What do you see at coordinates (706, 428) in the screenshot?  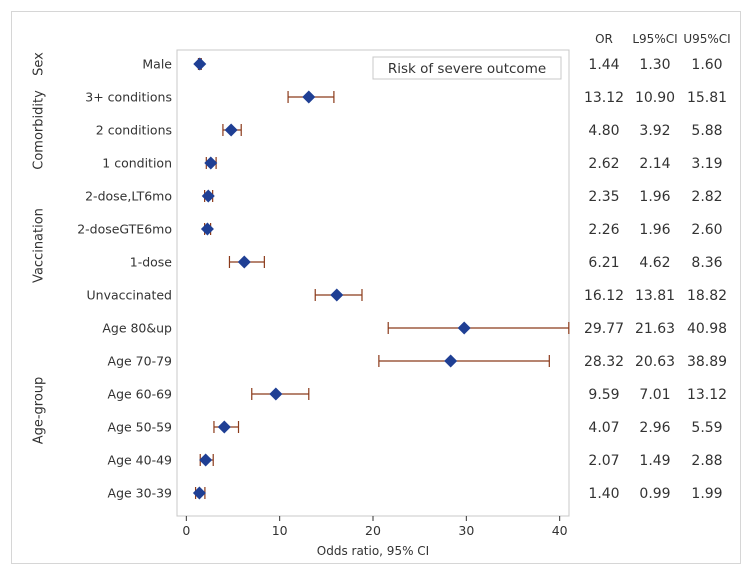 I see `ucl-value: 5.59` at bounding box center [706, 428].